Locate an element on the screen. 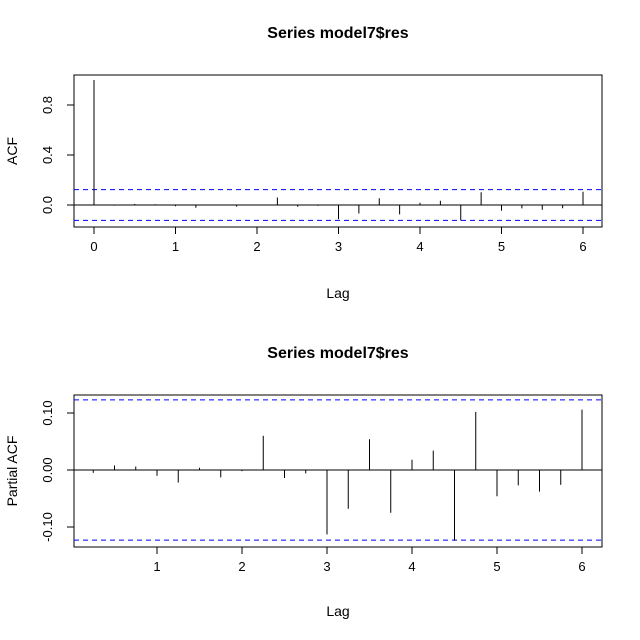  acf-x-tick-label: 2 is located at coordinates (256, 246).